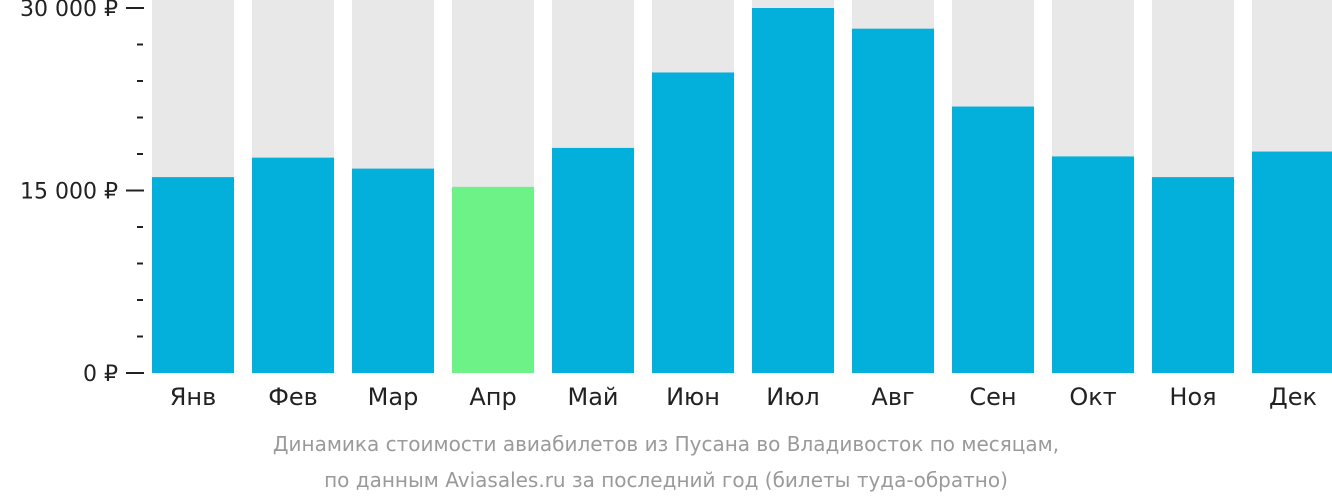  I want to click on y-tick-label: 30 000 ₽, so click(69, 11).